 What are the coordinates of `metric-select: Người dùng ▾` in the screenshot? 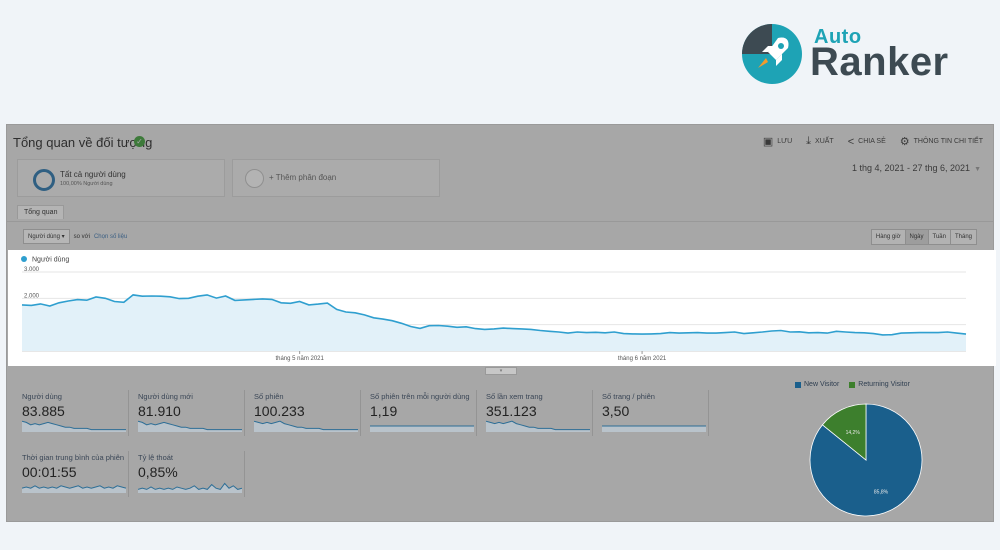 It's located at (46, 236).